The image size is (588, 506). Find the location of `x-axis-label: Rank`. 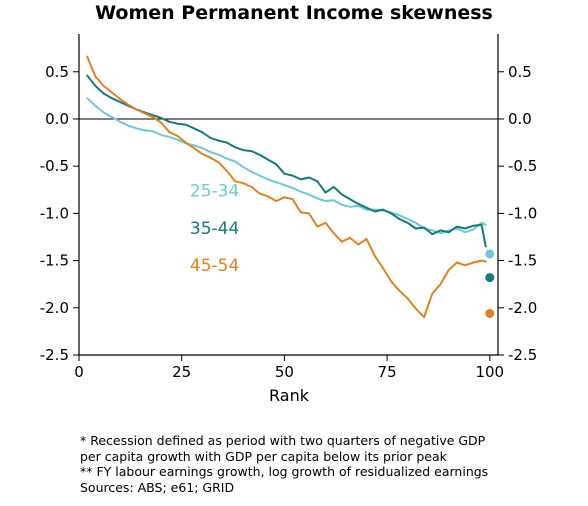

x-axis-label: Rank is located at coordinates (289, 395).